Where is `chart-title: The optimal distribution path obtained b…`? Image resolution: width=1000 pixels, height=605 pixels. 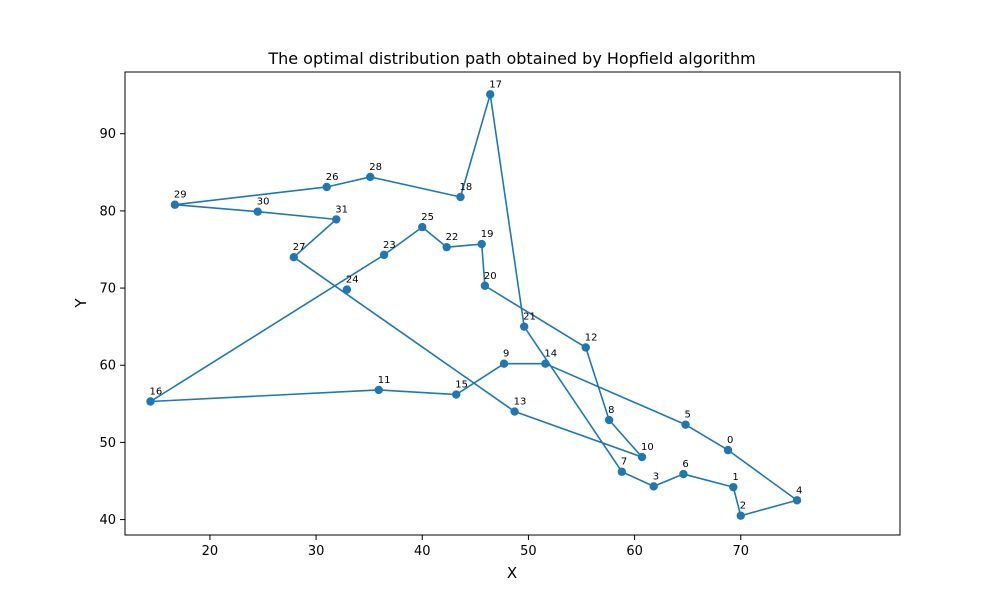 chart-title: The optimal distribution path obtained b… is located at coordinates (511, 58).